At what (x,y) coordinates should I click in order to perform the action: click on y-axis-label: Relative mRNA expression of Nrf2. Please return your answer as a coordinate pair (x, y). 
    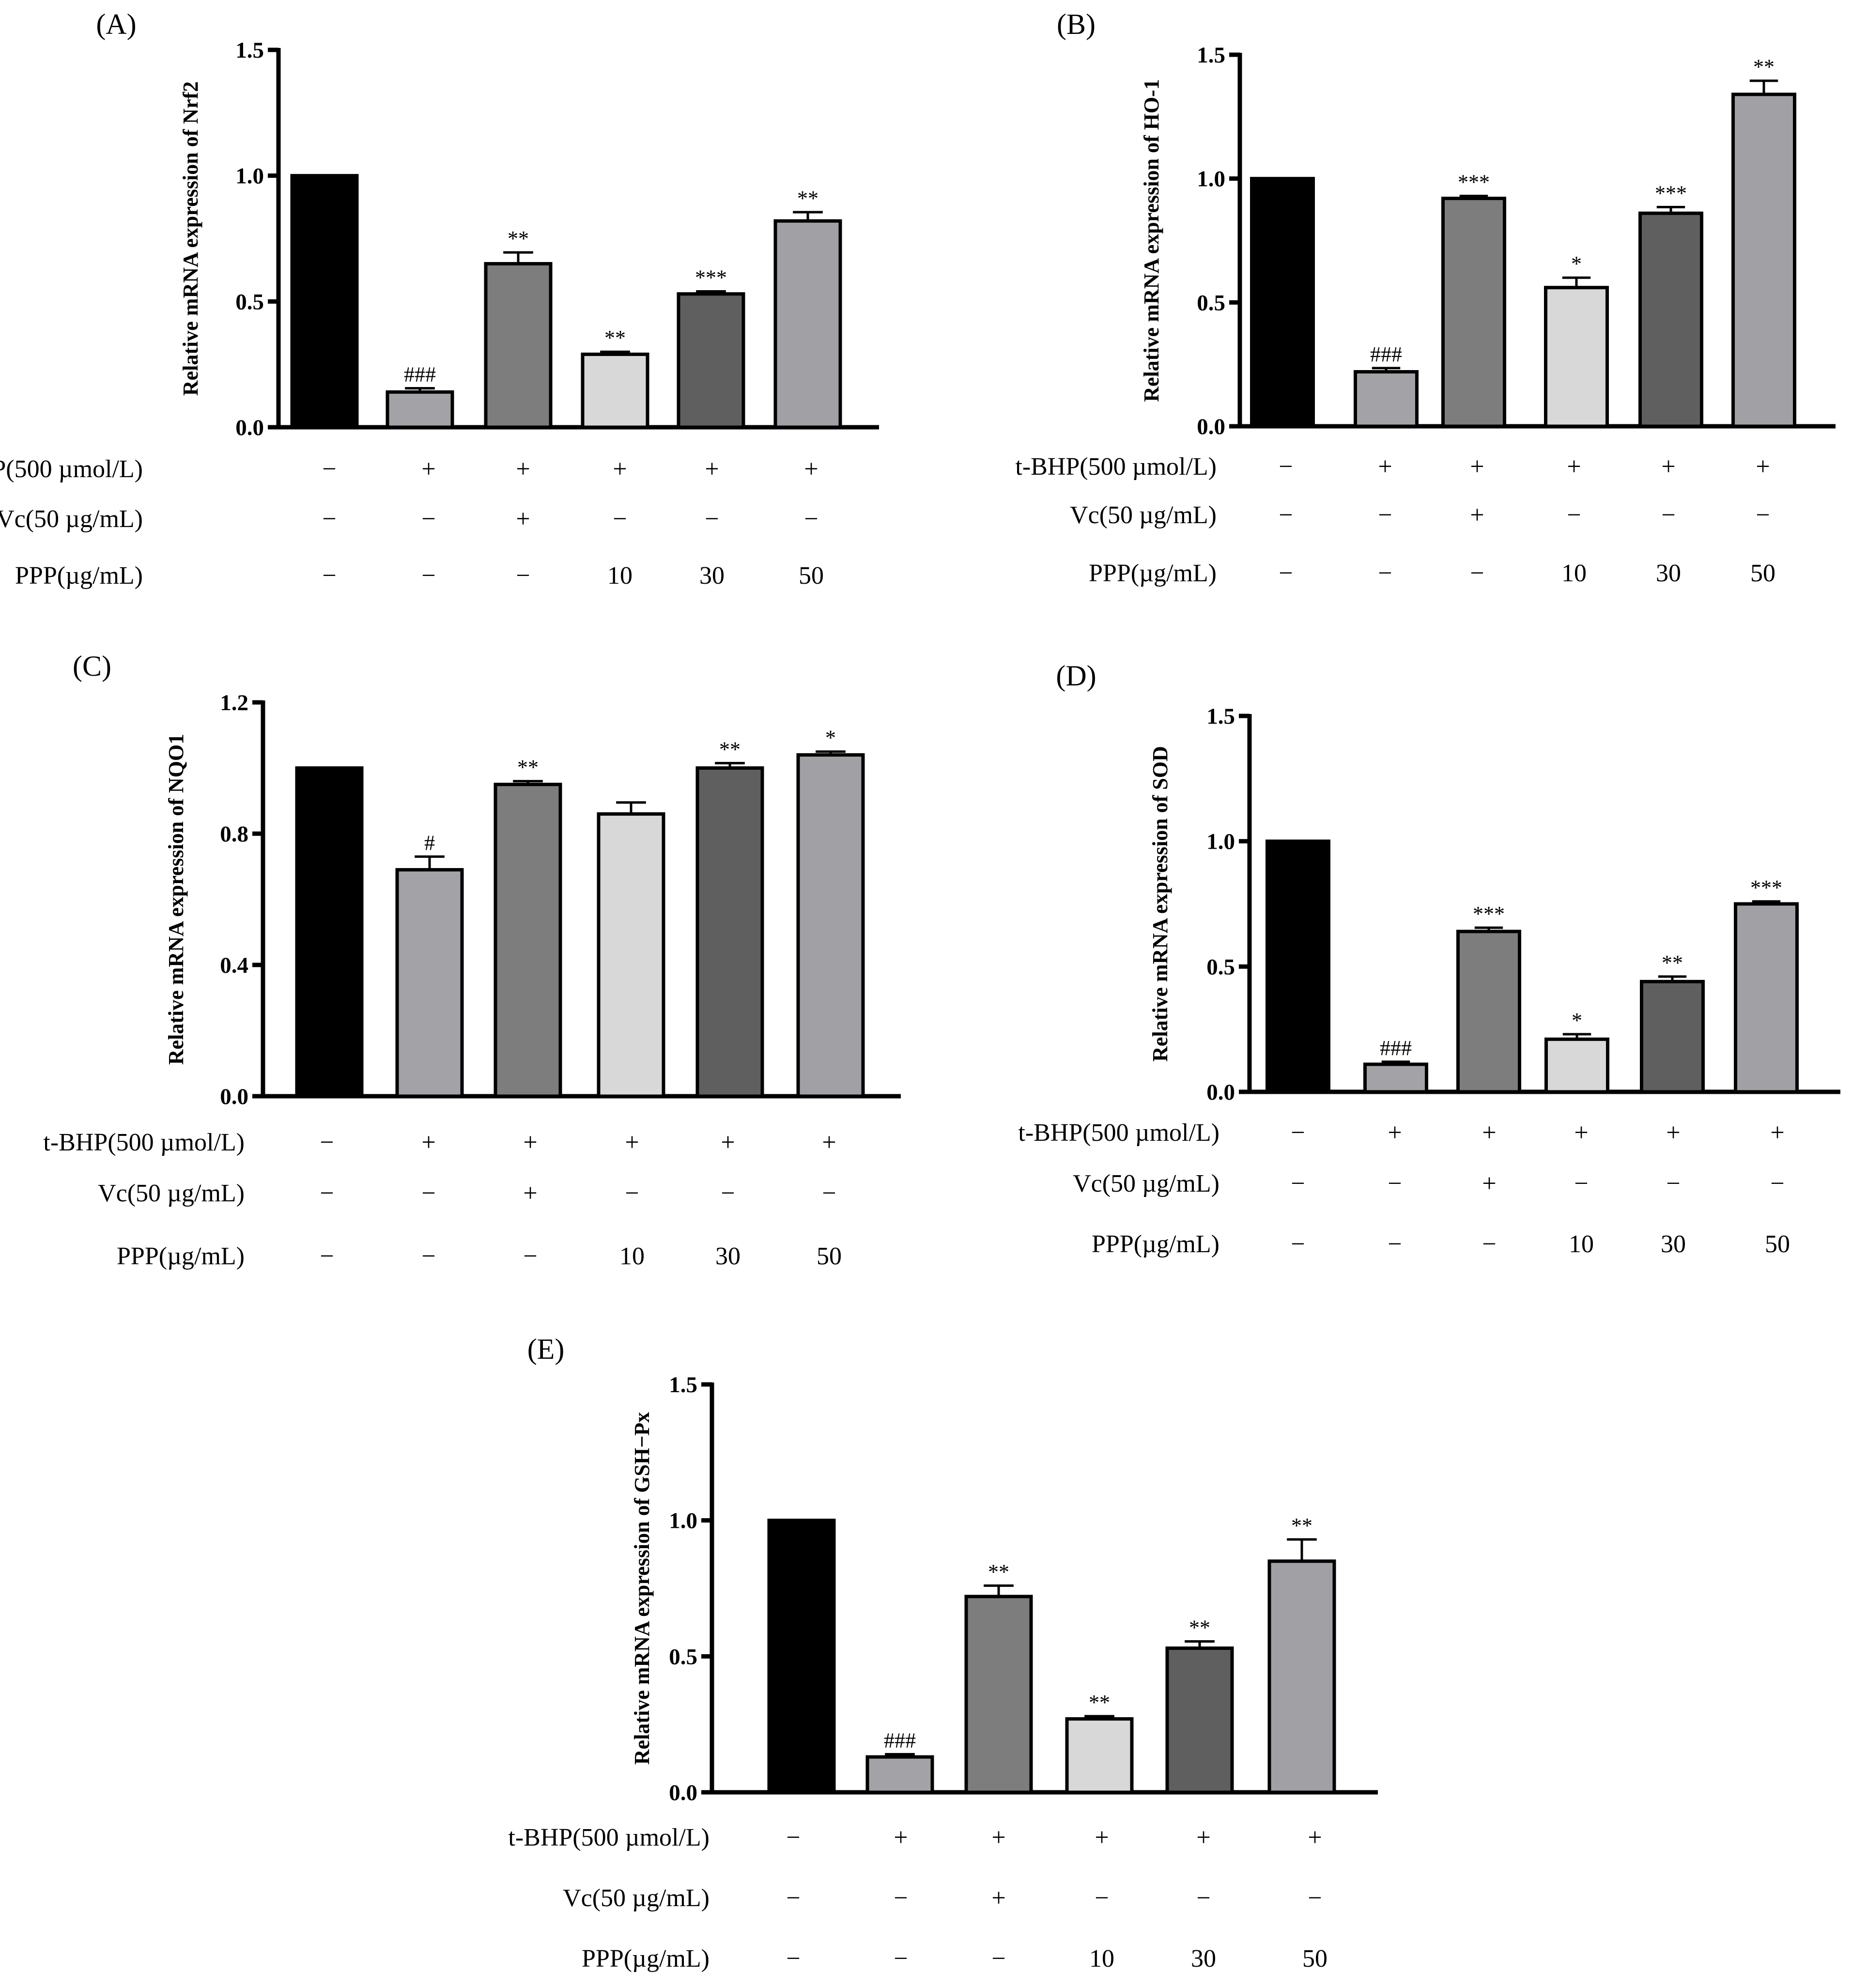
    Looking at the image, I should click on (191, 238).